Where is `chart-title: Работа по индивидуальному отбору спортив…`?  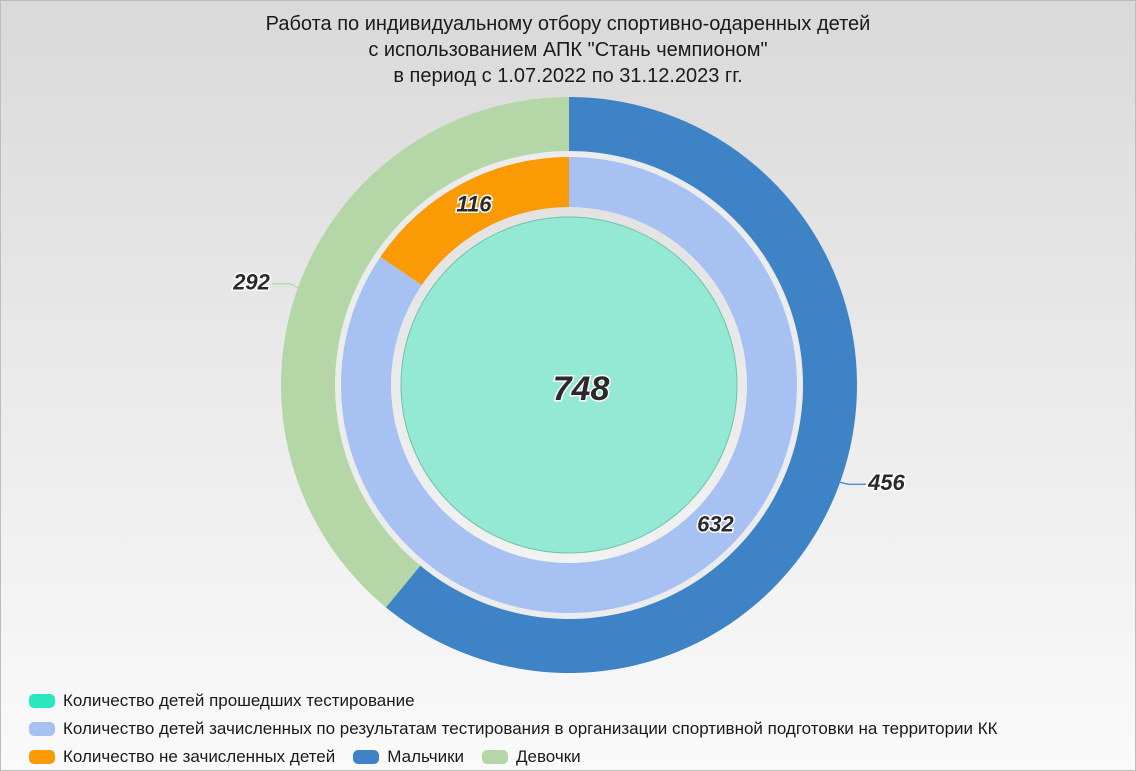
chart-title: Работа по индивидуальному отбору спортив… is located at coordinates (568, 50).